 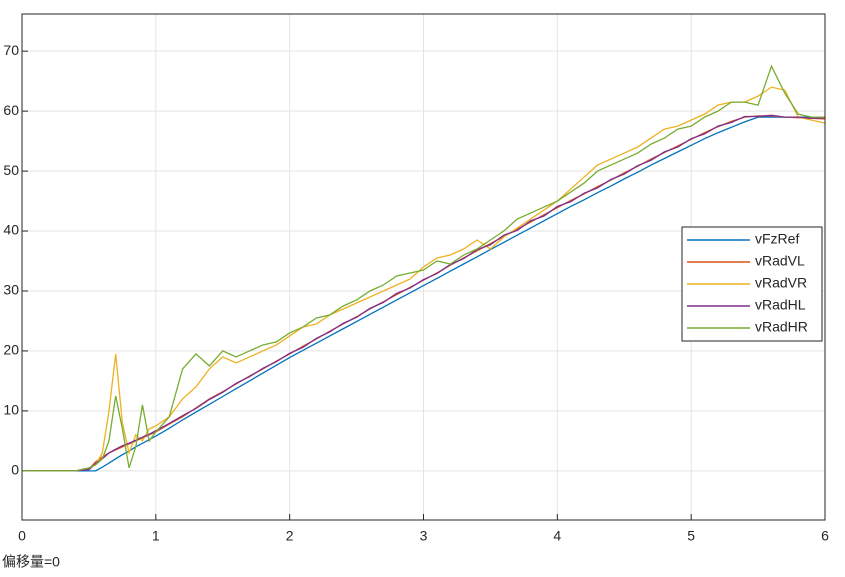 I want to click on y-tick-label: 40, so click(x=11, y=230).